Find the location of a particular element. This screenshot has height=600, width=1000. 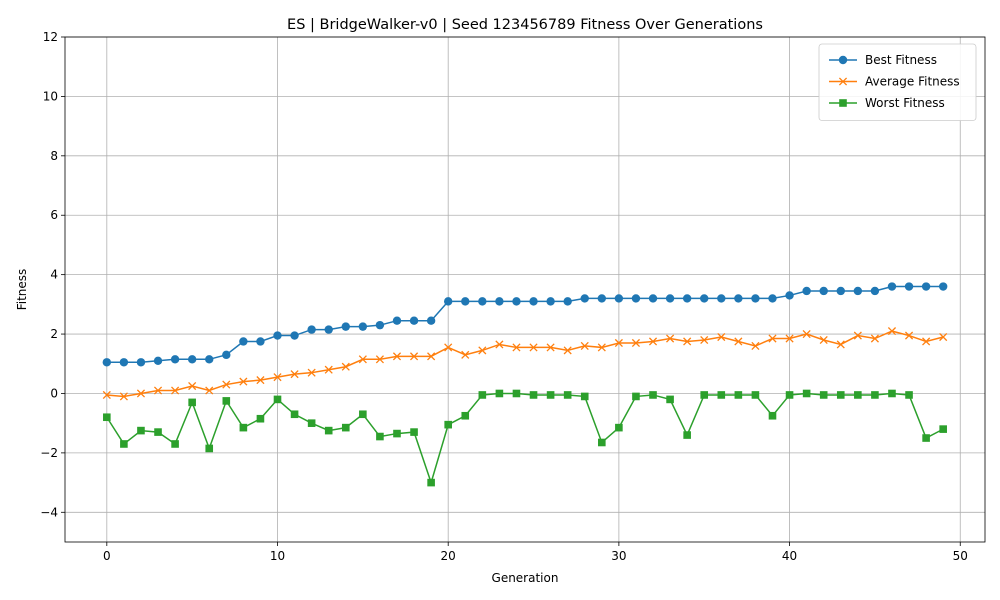

legend-item-worst-fitness: Worst Fitness is located at coordinates (887, 103).